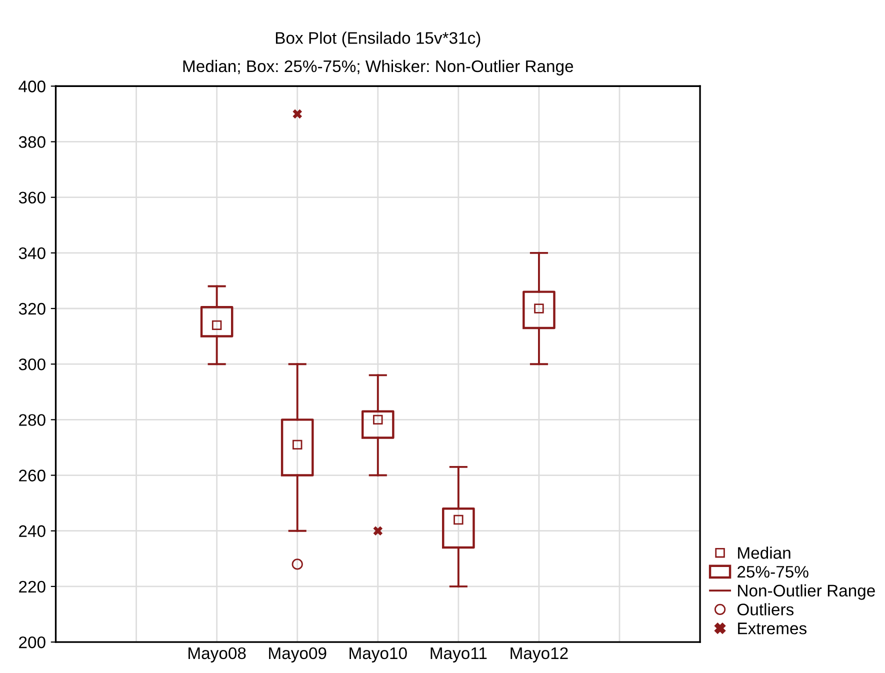 Image resolution: width=885 pixels, height=673 pixels. Describe the element at coordinates (32, 253) in the screenshot. I see `y-tick-label: 340` at that location.